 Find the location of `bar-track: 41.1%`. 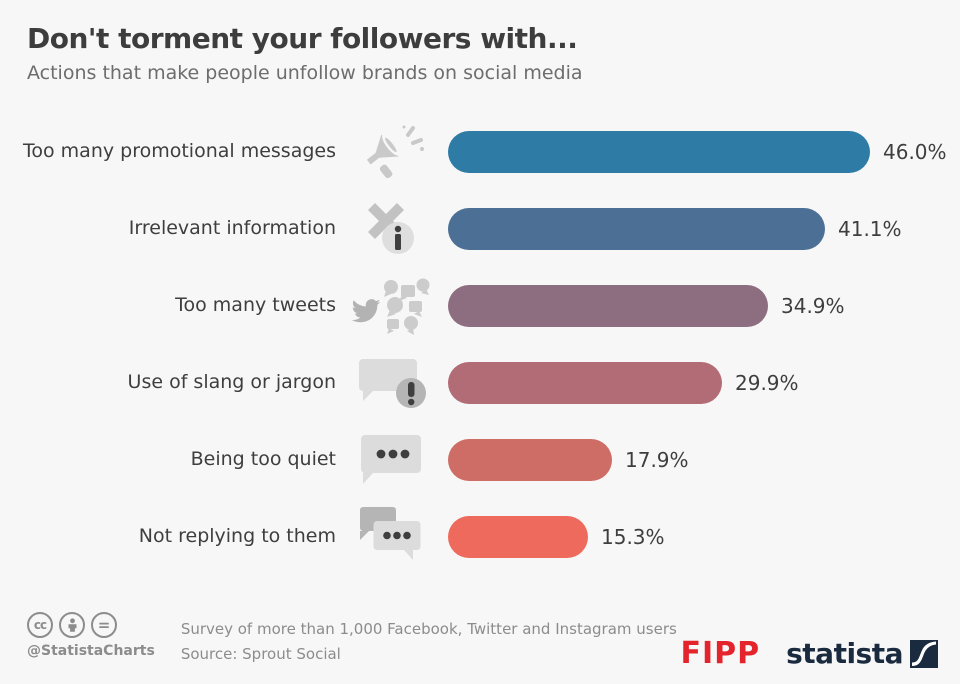

bar-track: 41.1% is located at coordinates (704, 228).